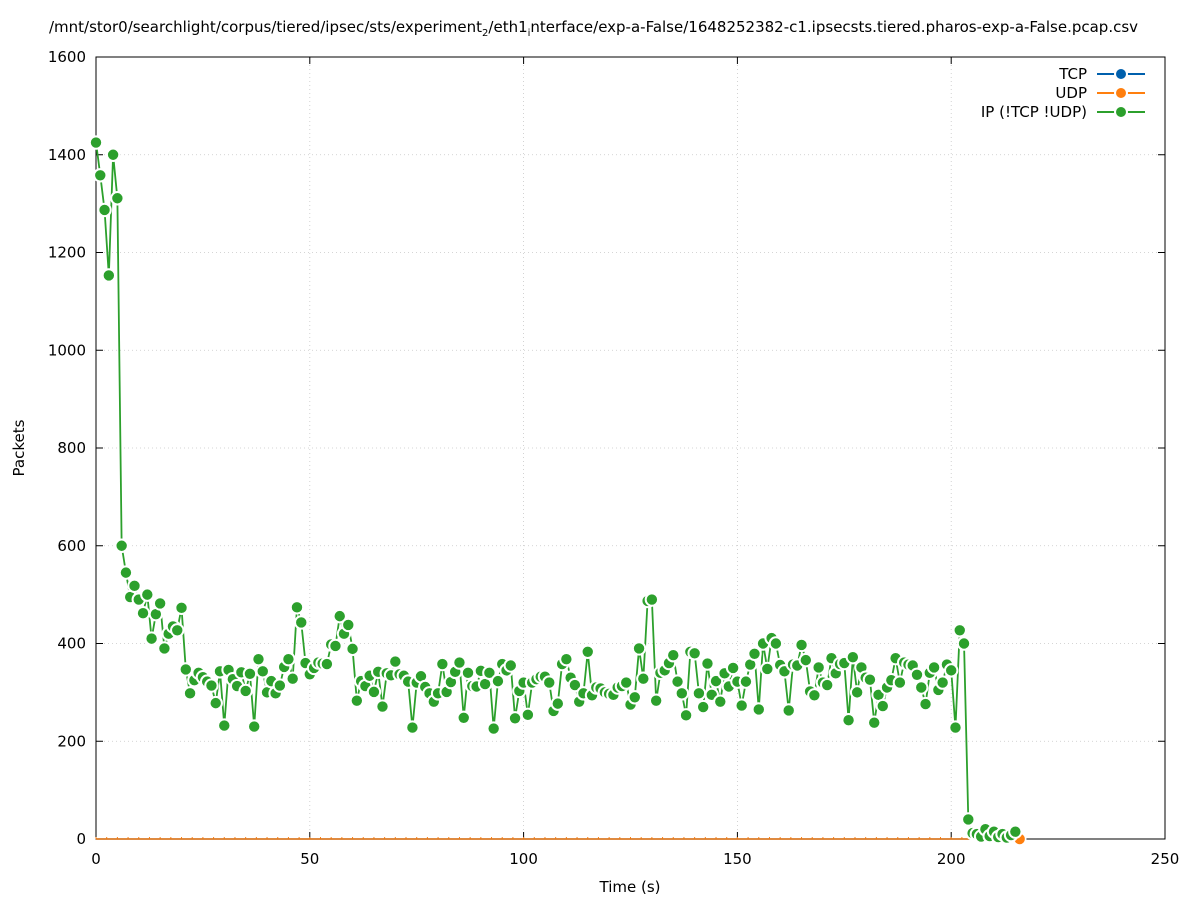 Image resolution: width=1197 pixels, height=900 pixels. What do you see at coordinates (71, 741) in the screenshot?
I see `y-tick-label: 200` at bounding box center [71, 741].